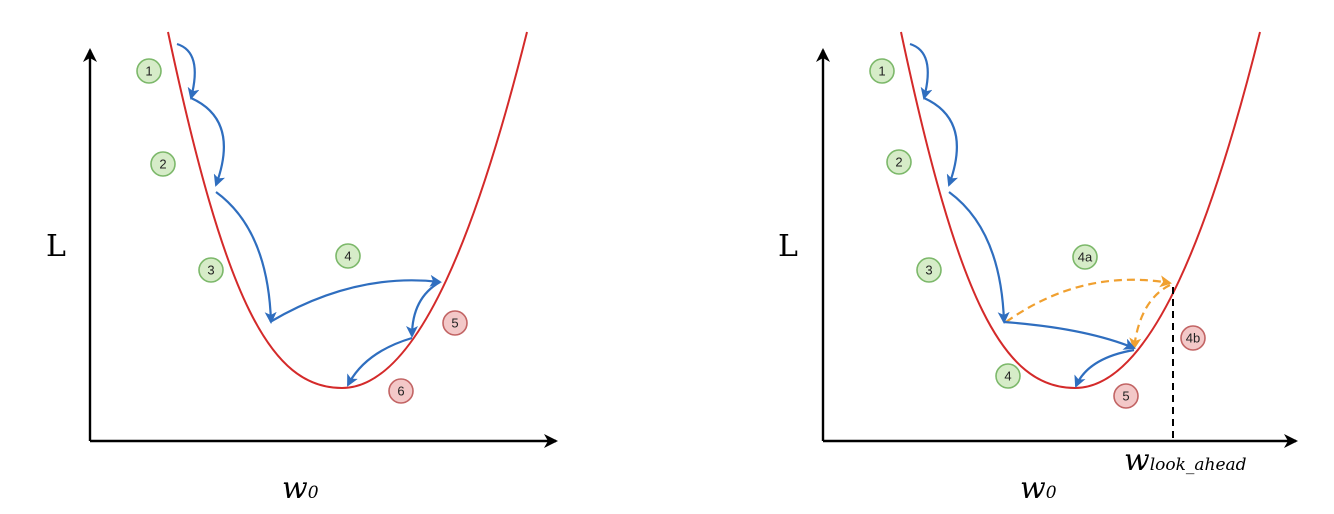  What do you see at coordinates (56, 246) in the screenshot?
I see `left-y-axis-label: L` at bounding box center [56, 246].